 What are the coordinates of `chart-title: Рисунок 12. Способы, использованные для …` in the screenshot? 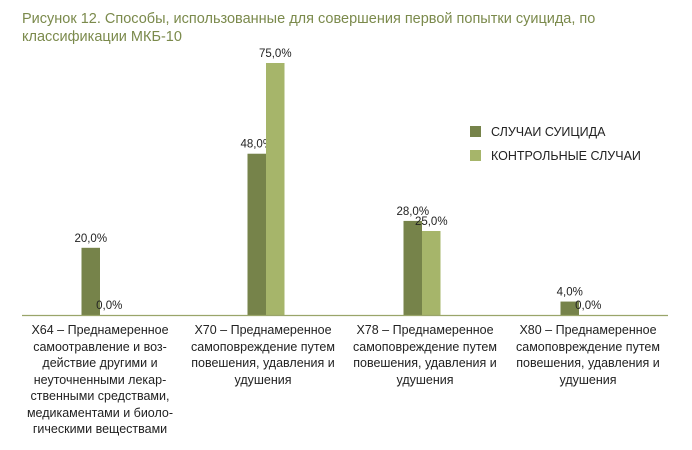 It's located at (309, 28).